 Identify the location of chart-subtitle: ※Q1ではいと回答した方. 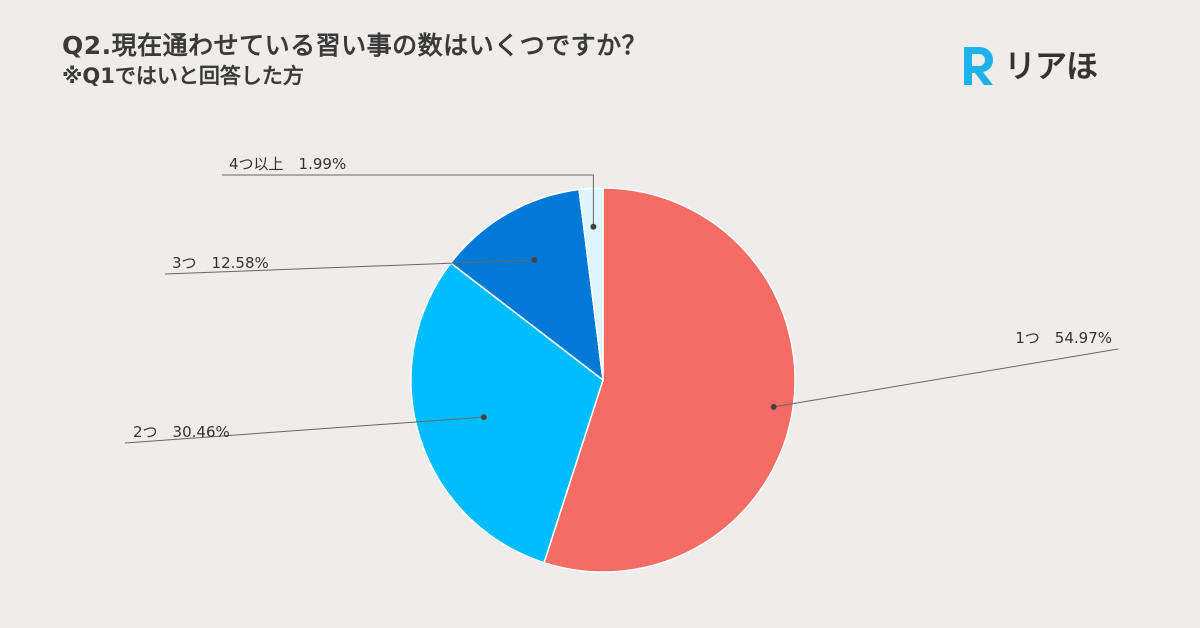
(183, 76).